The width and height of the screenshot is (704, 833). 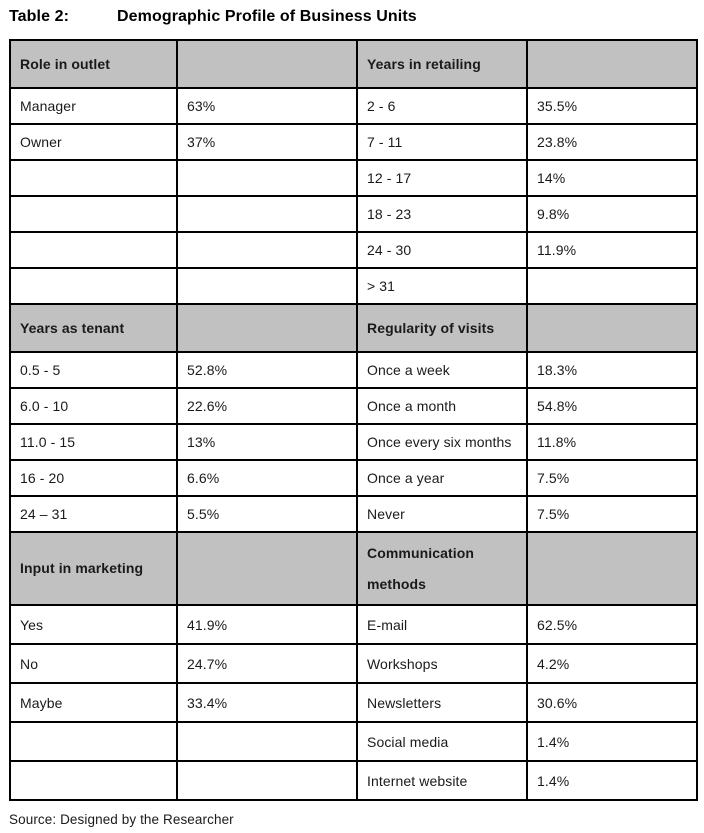 What do you see at coordinates (442, 406) in the screenshot?
I see `category-cell: Once a month` at bounding box center [442, 406].